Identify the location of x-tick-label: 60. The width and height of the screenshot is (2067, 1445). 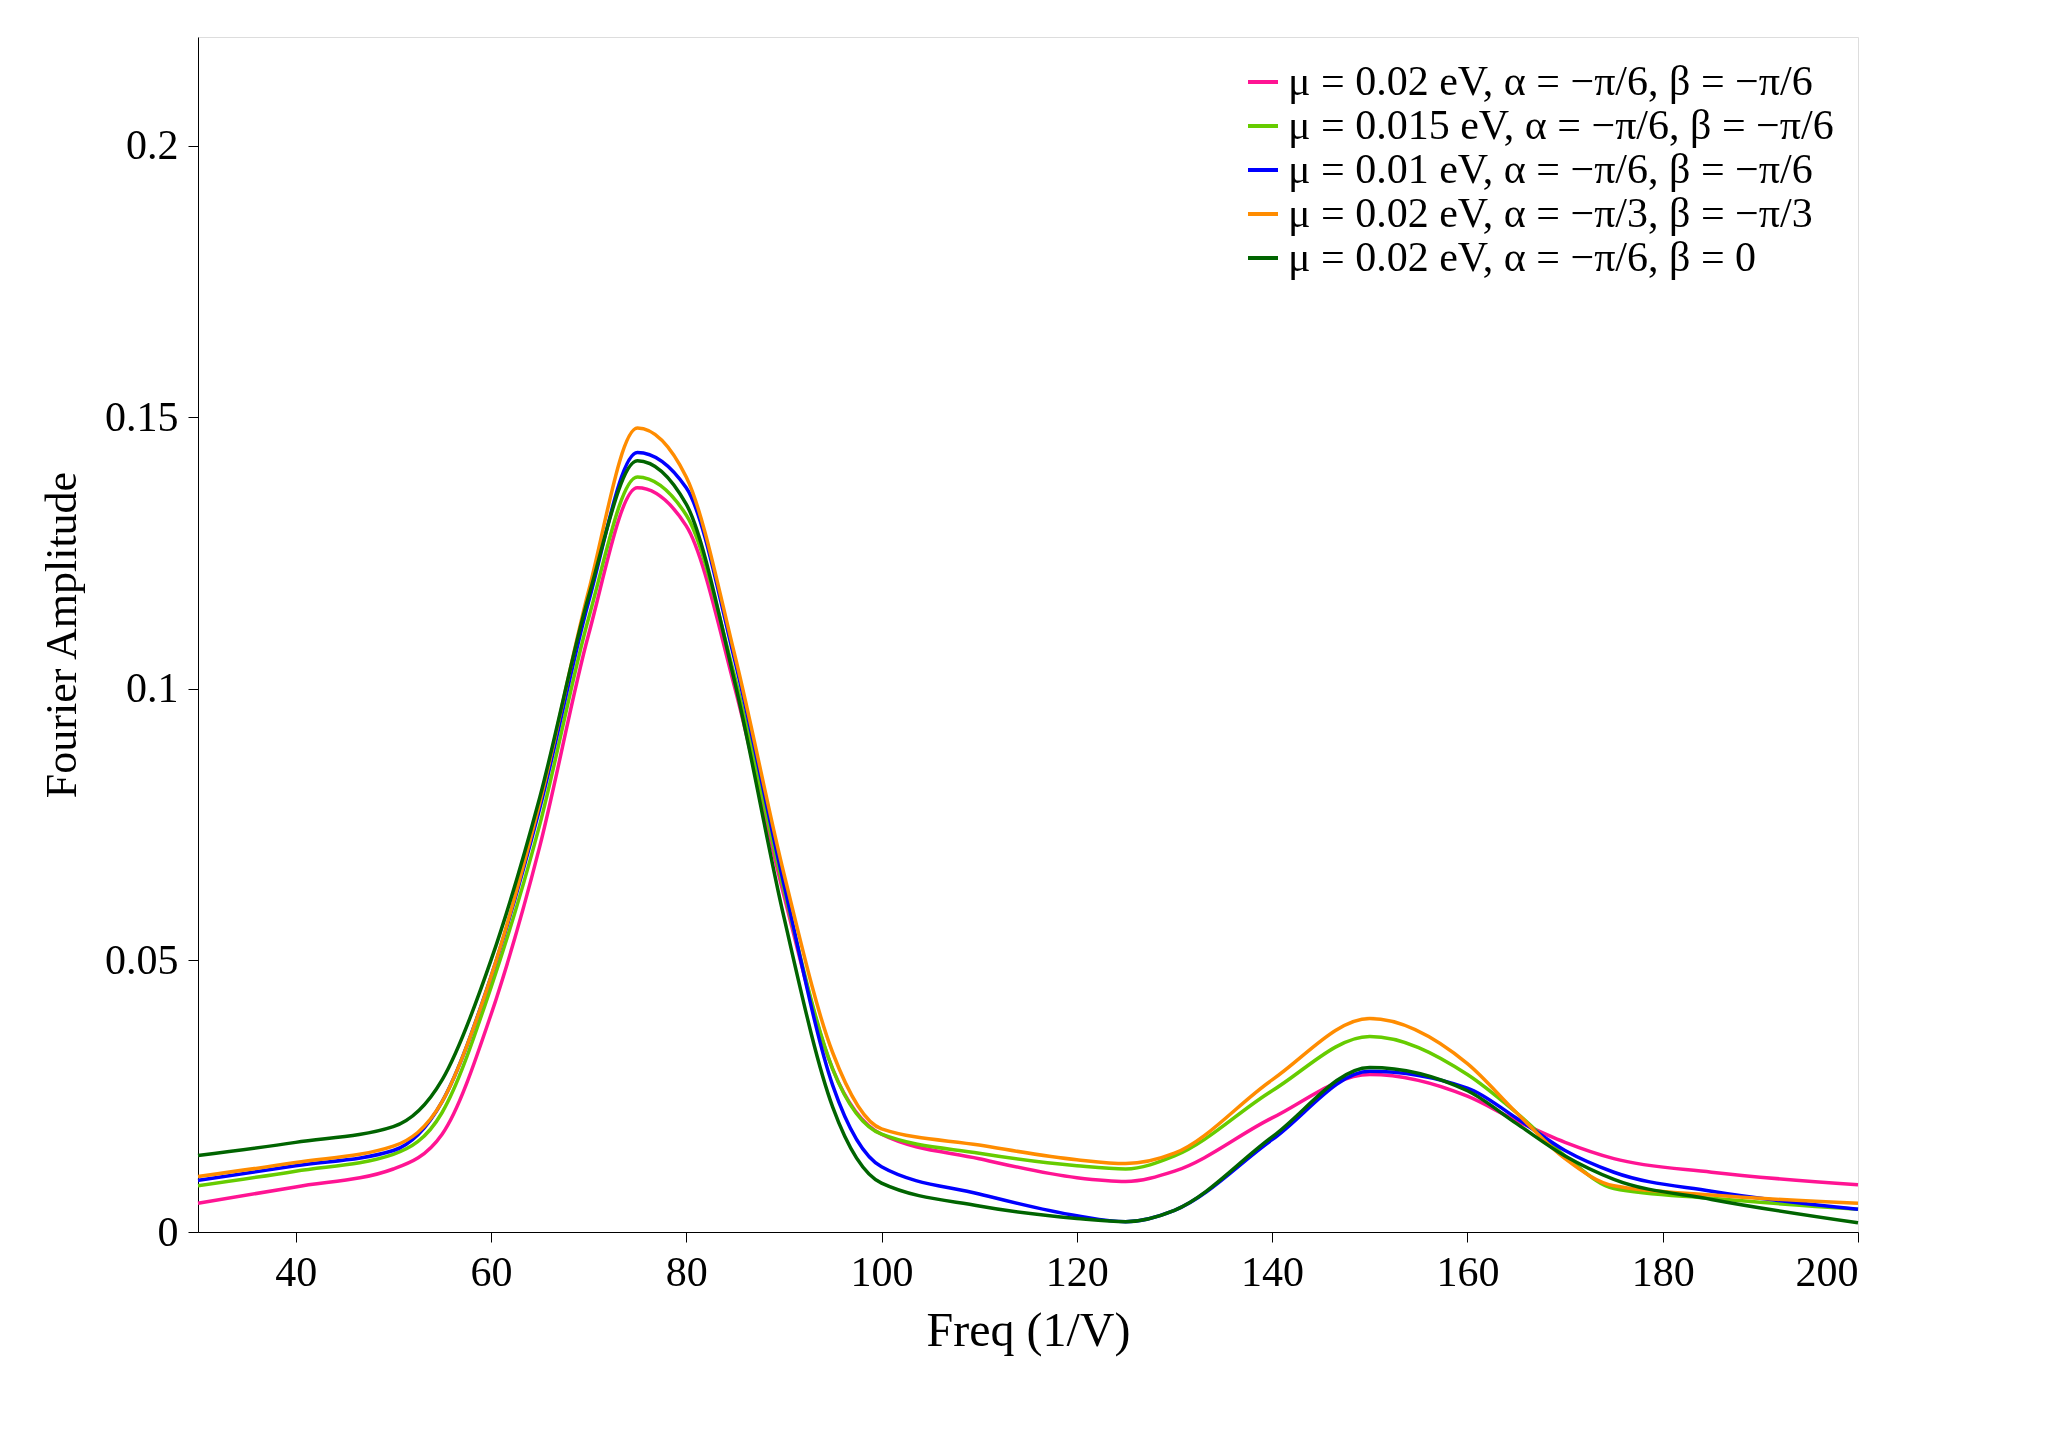
(491, 1271).